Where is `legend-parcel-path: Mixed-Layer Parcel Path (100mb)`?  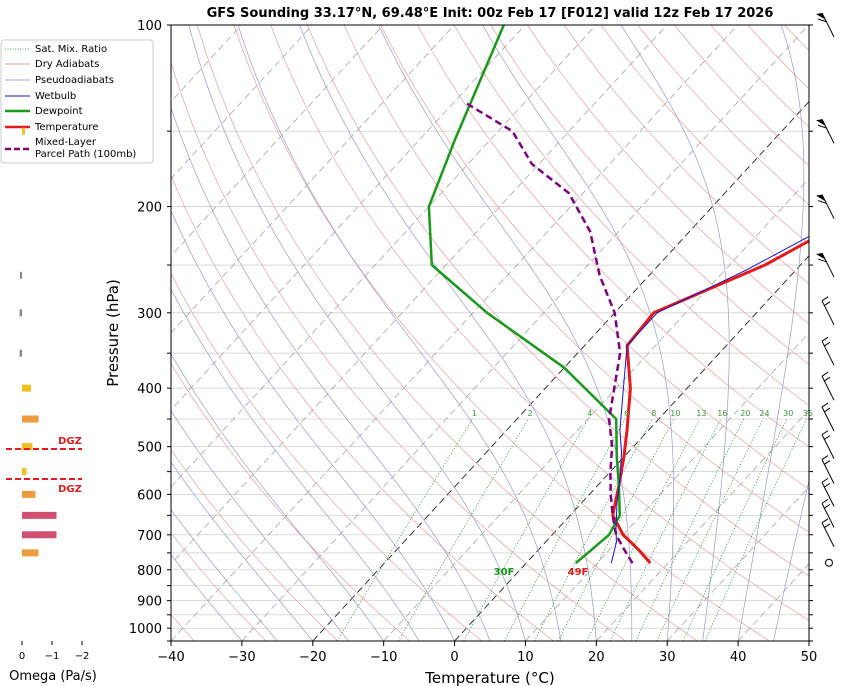
legend-parcel-path: Mixed-Layer Parcel Path (100mb) is located at coordinates (85, 148).